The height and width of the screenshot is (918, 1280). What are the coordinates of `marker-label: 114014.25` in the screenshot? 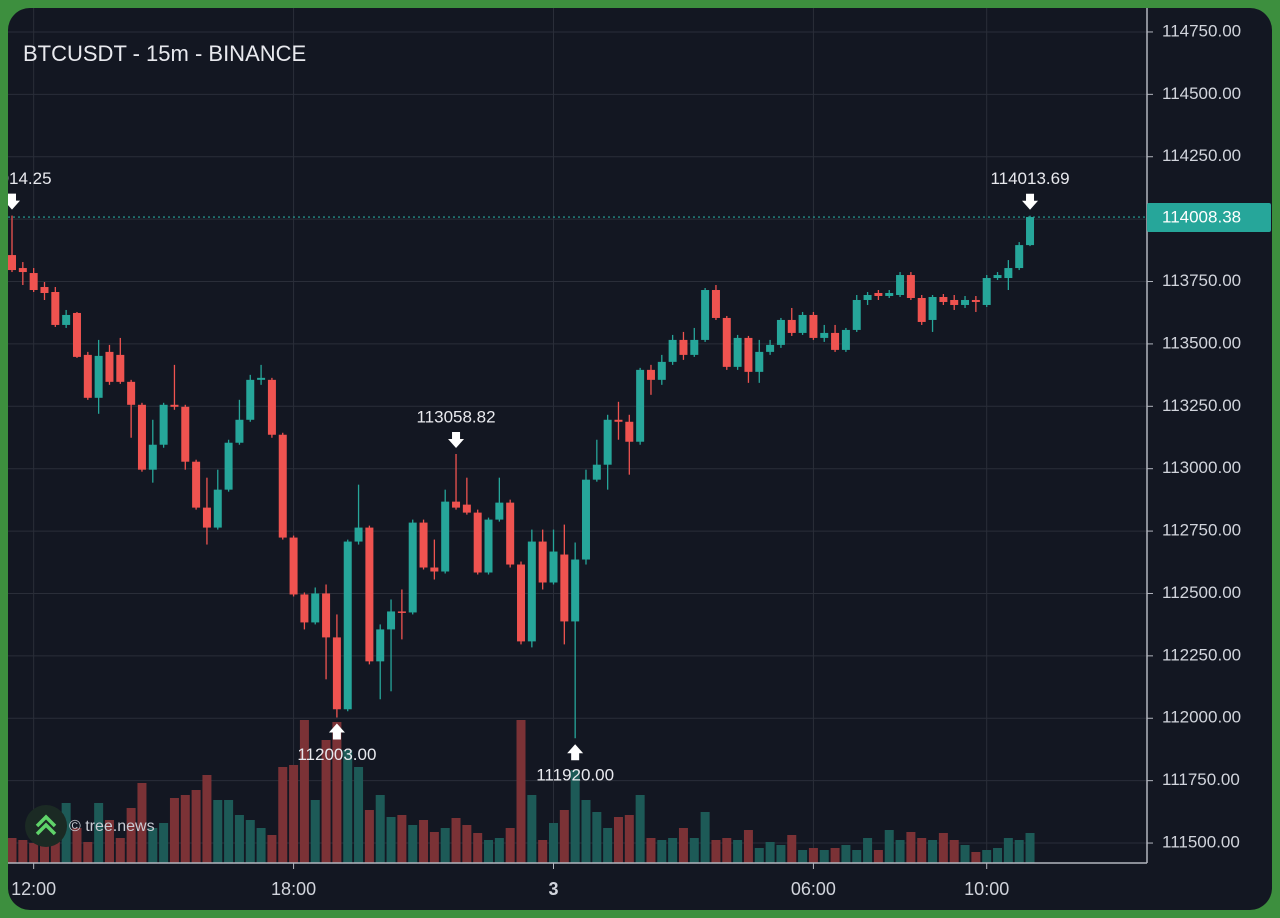 It's located at (26, 178).